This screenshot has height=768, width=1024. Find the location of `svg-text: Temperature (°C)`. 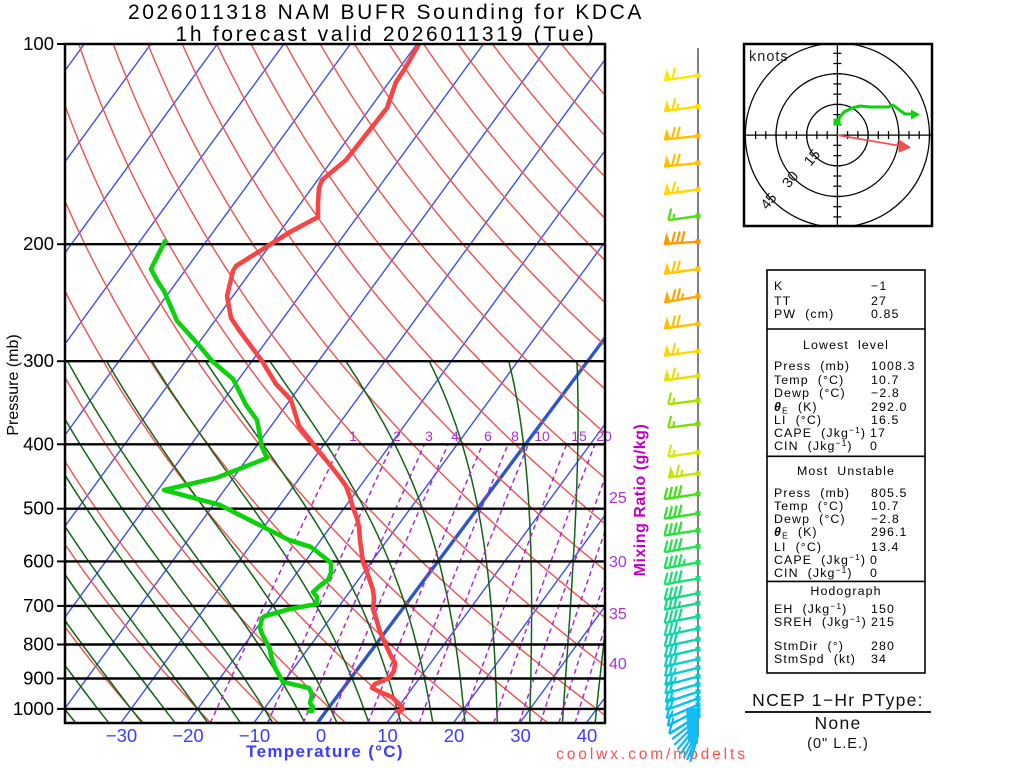

svg-text: Temperature (°C) is located at coordinates (325, 751).